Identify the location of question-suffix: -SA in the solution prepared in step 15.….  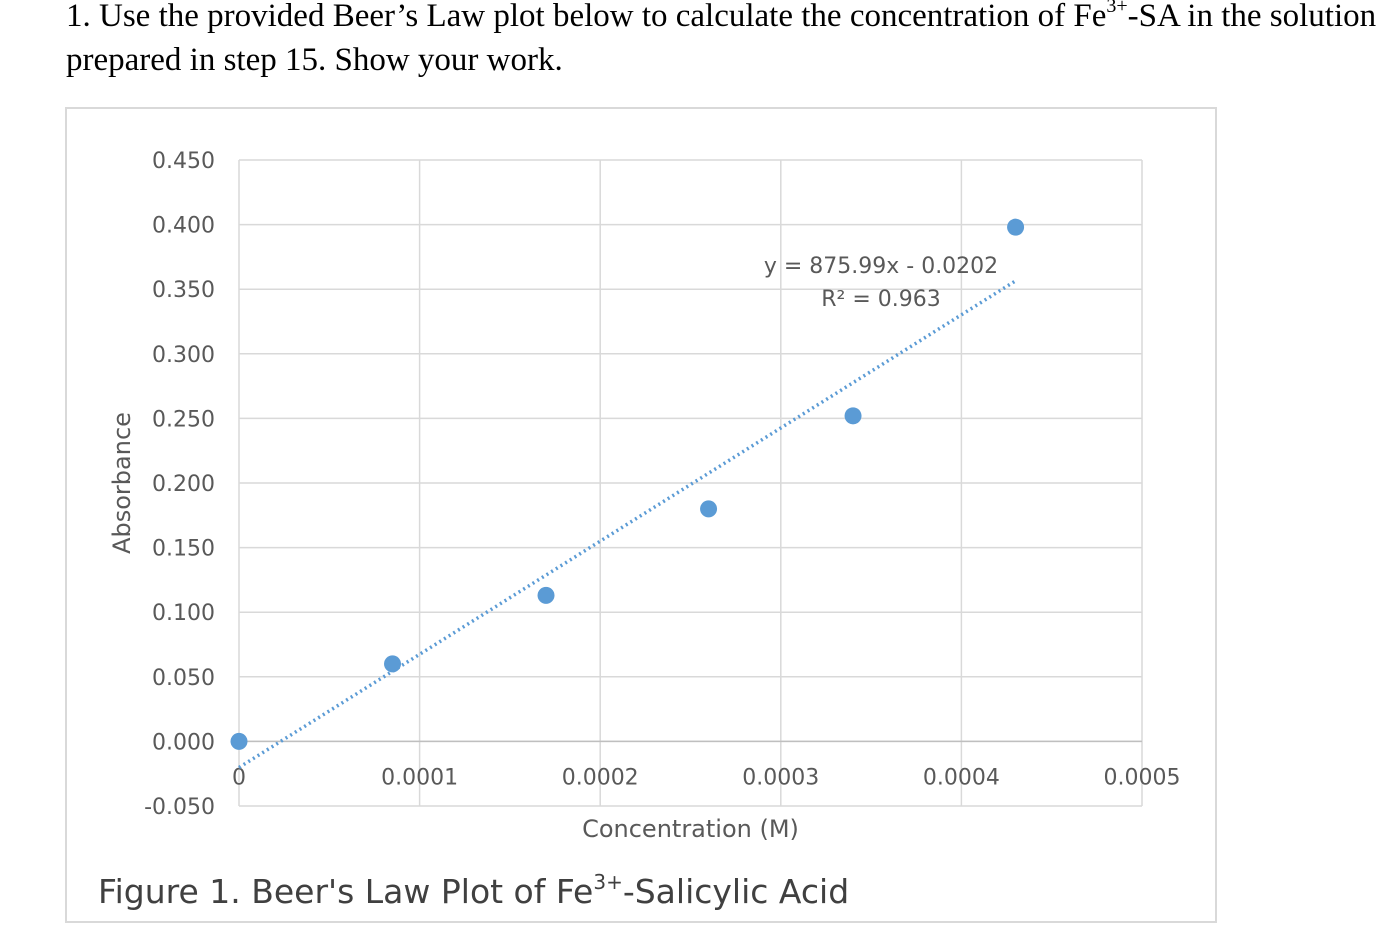
(721, 39).